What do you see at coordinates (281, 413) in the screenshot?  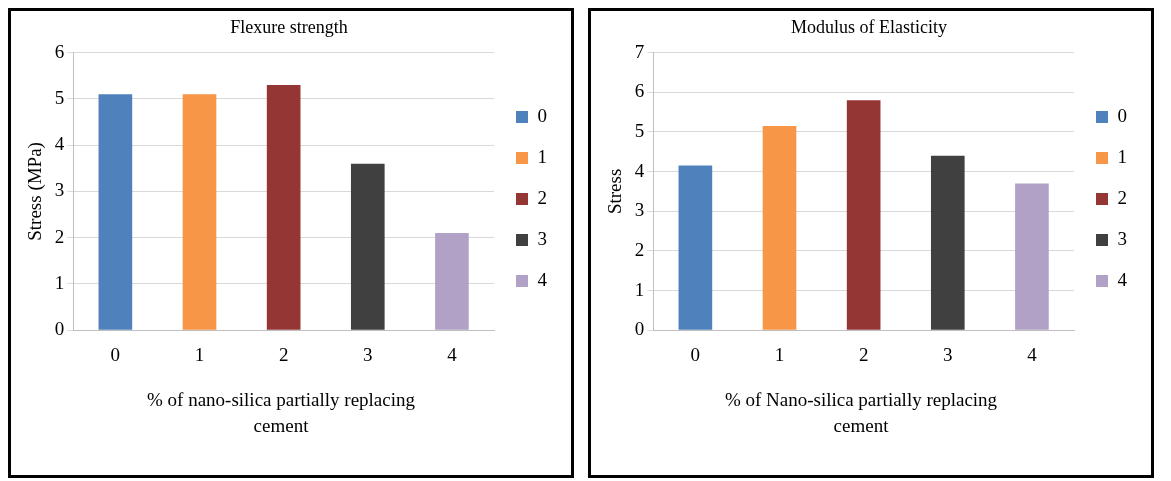 I see `x-axis-title: % of nano-silica partially replacing cement` at bounding box center [281, 413].